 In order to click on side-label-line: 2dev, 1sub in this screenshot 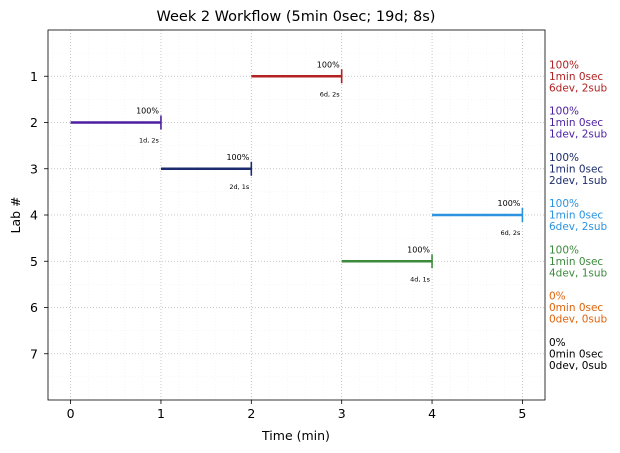, I will do `click(578, 181)`.